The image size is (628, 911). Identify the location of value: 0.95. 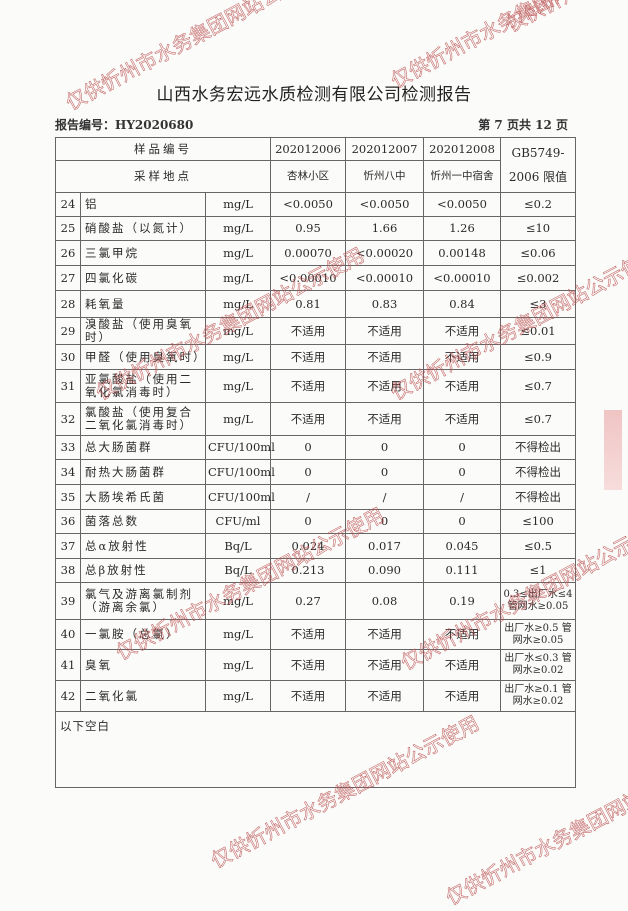
(308, 228).